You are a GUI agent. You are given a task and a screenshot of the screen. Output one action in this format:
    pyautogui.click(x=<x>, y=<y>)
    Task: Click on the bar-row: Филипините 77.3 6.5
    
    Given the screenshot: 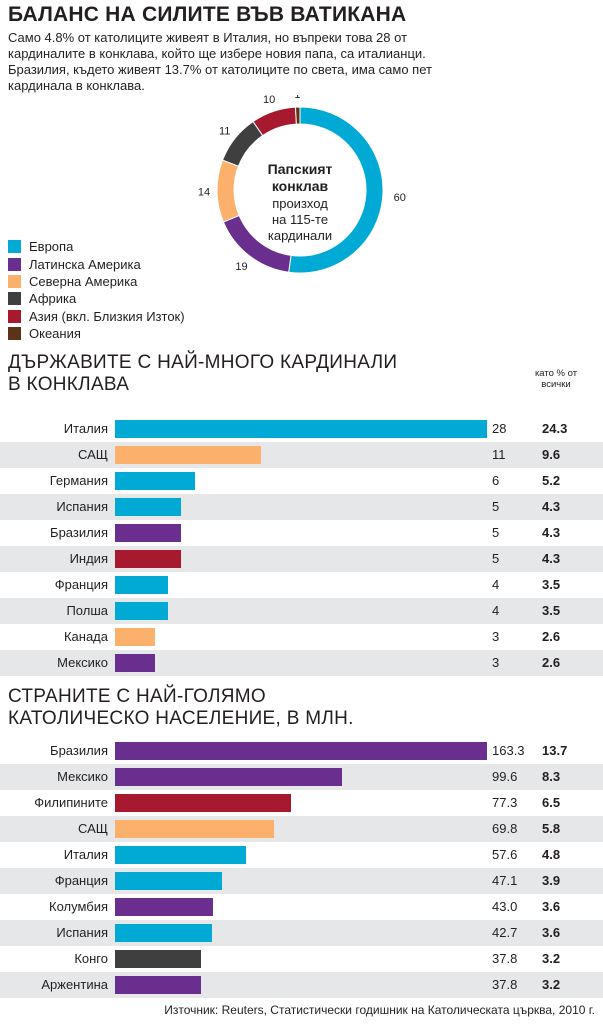 What is the action you would take?
    pyautogui.click(x=301, y=803)
    